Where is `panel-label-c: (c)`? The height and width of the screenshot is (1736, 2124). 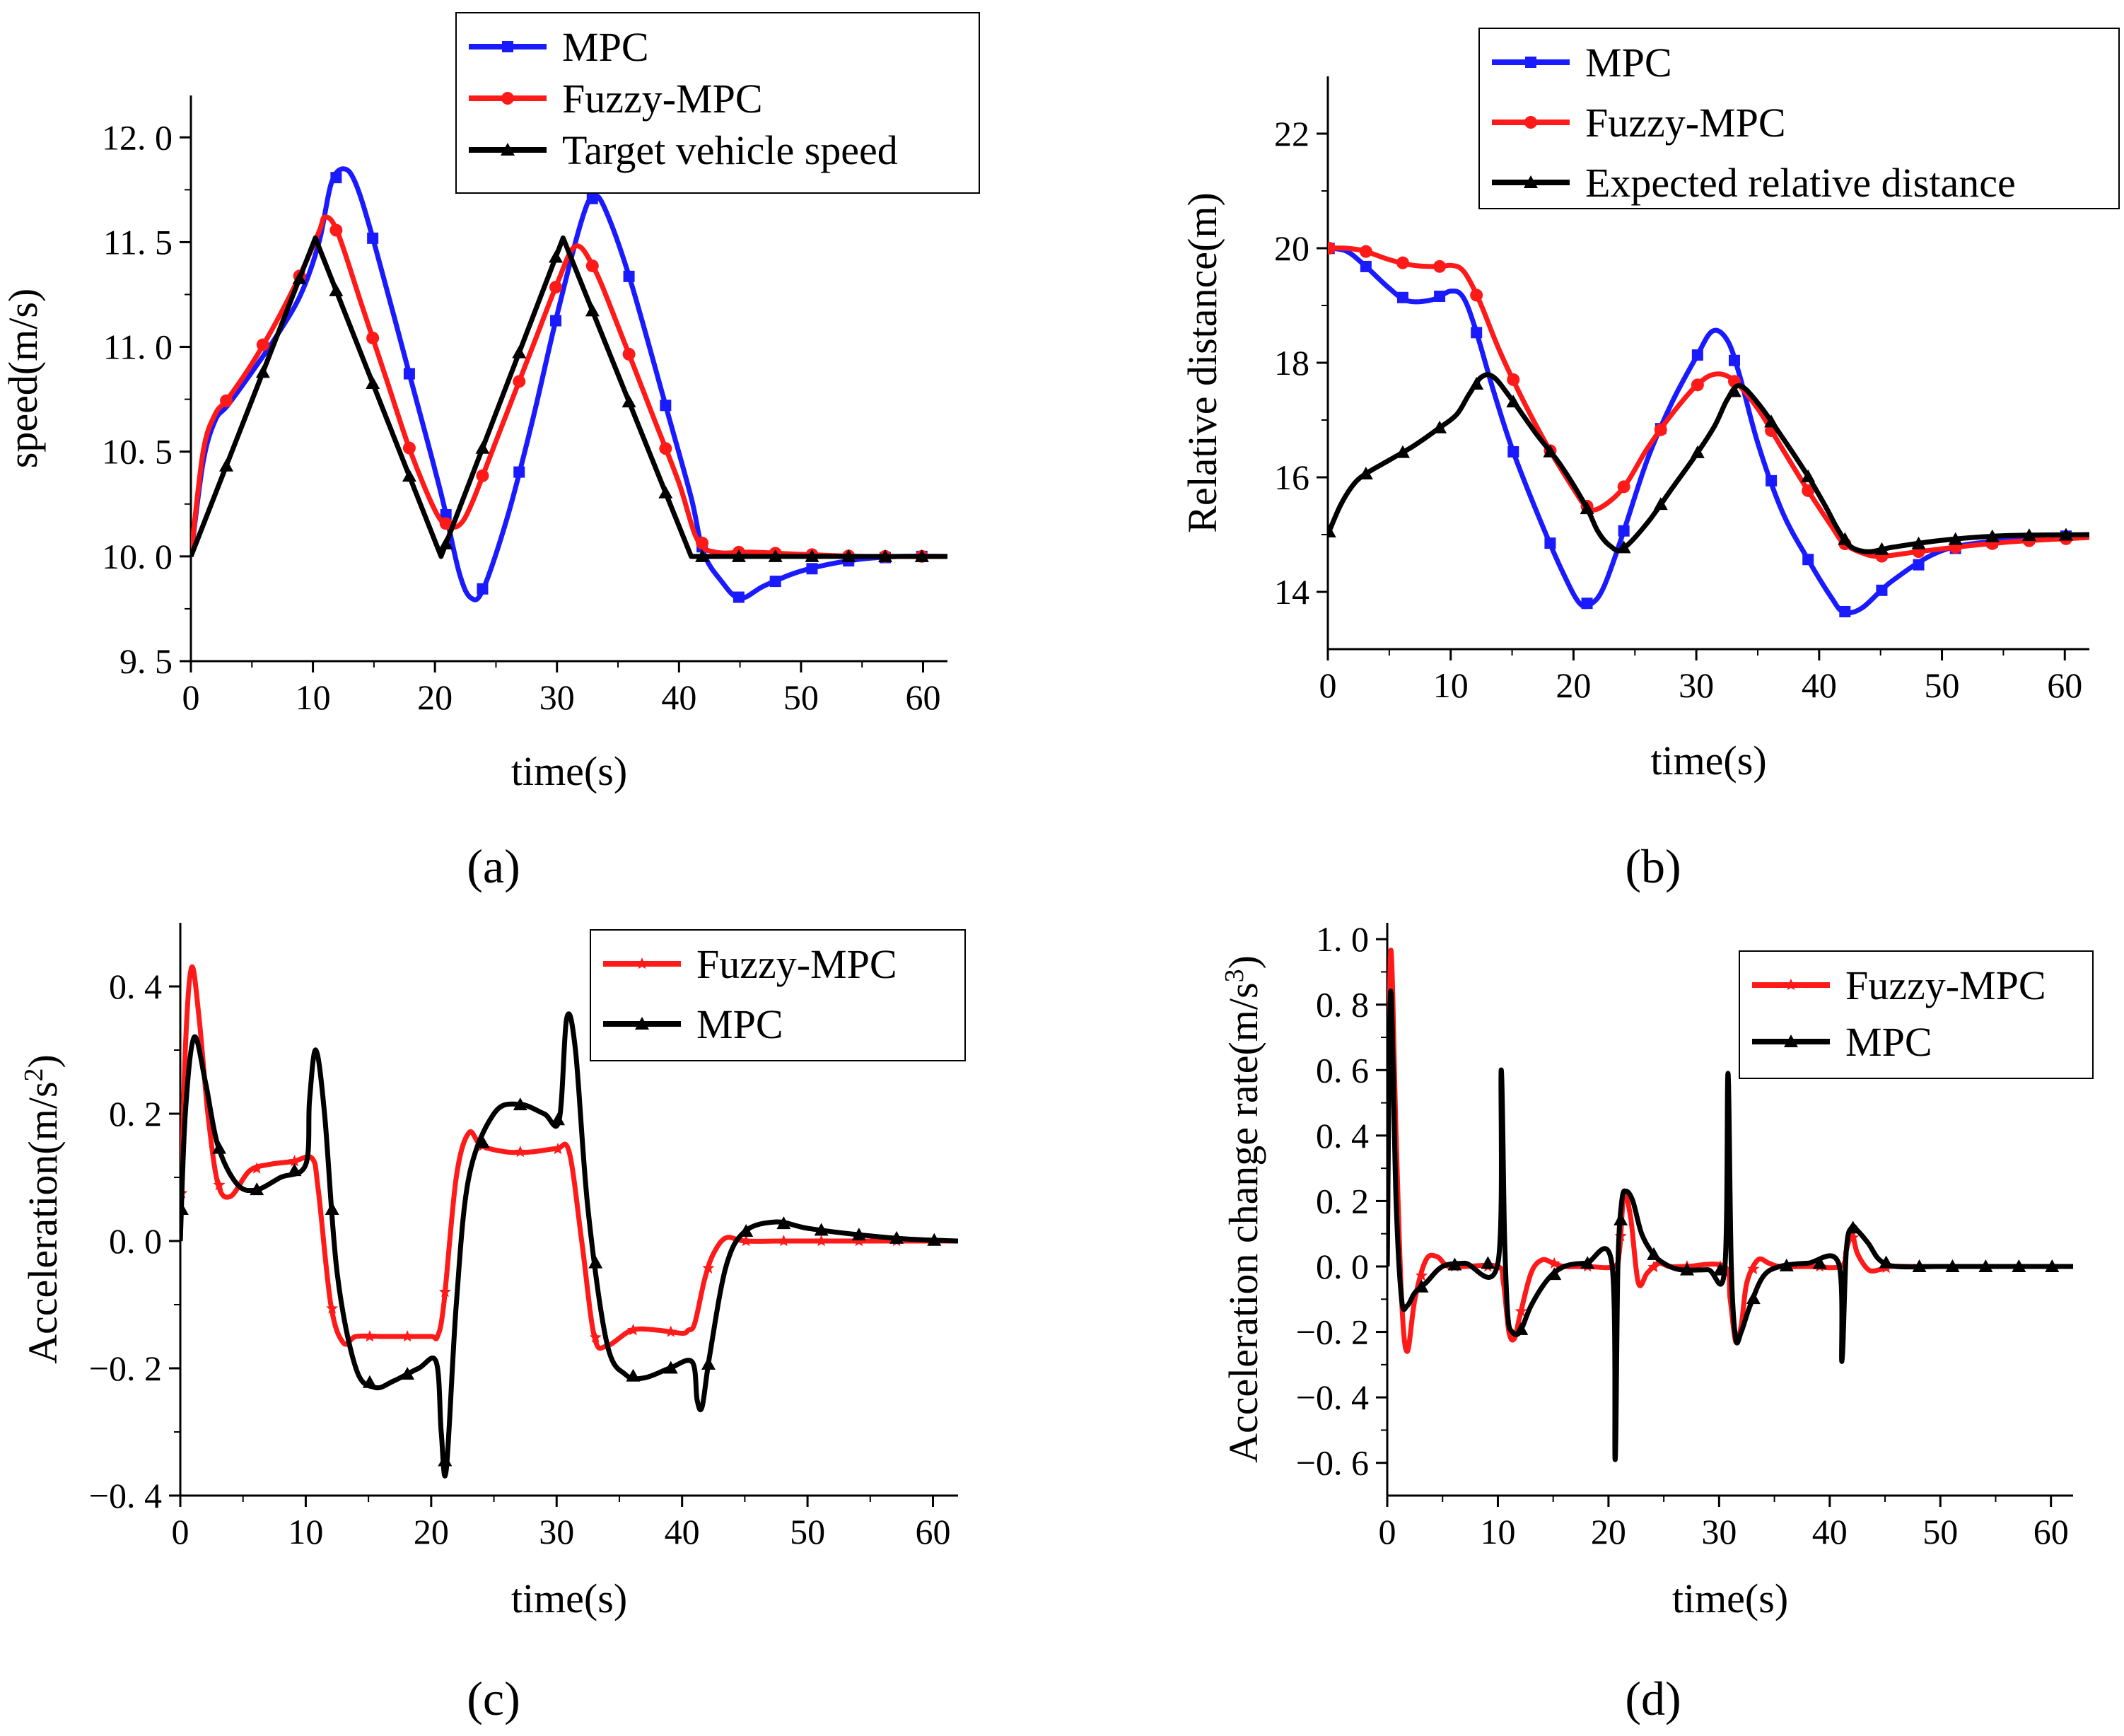 panel-label-c: (c) is located at coordinates (494, 1699).